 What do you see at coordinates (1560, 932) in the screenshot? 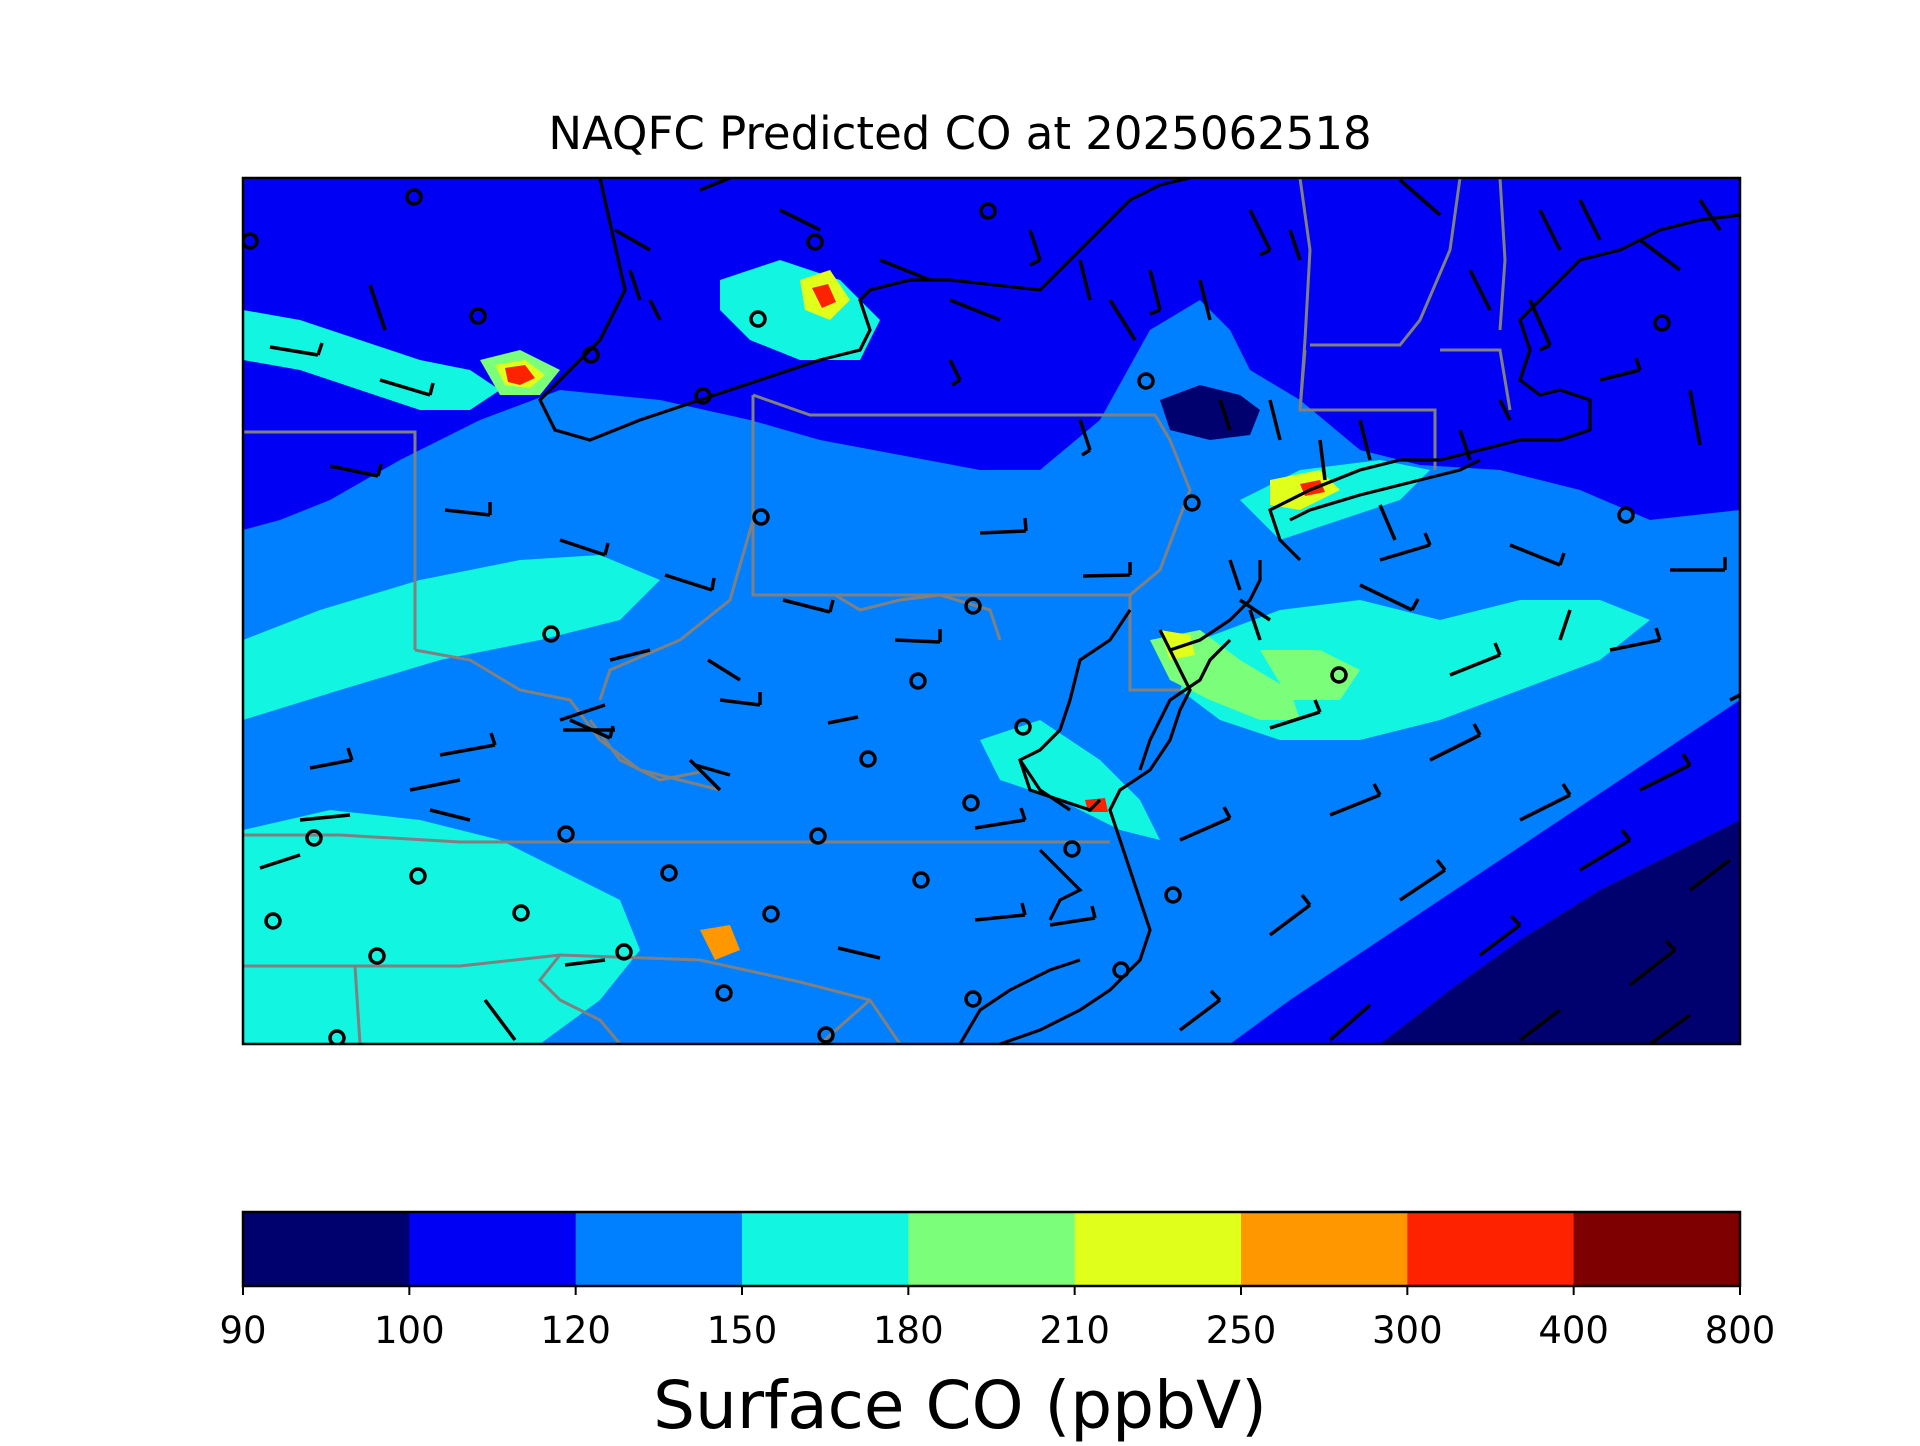
I see `co-field-90-100-southeast` at bounding box center [1560, 932].